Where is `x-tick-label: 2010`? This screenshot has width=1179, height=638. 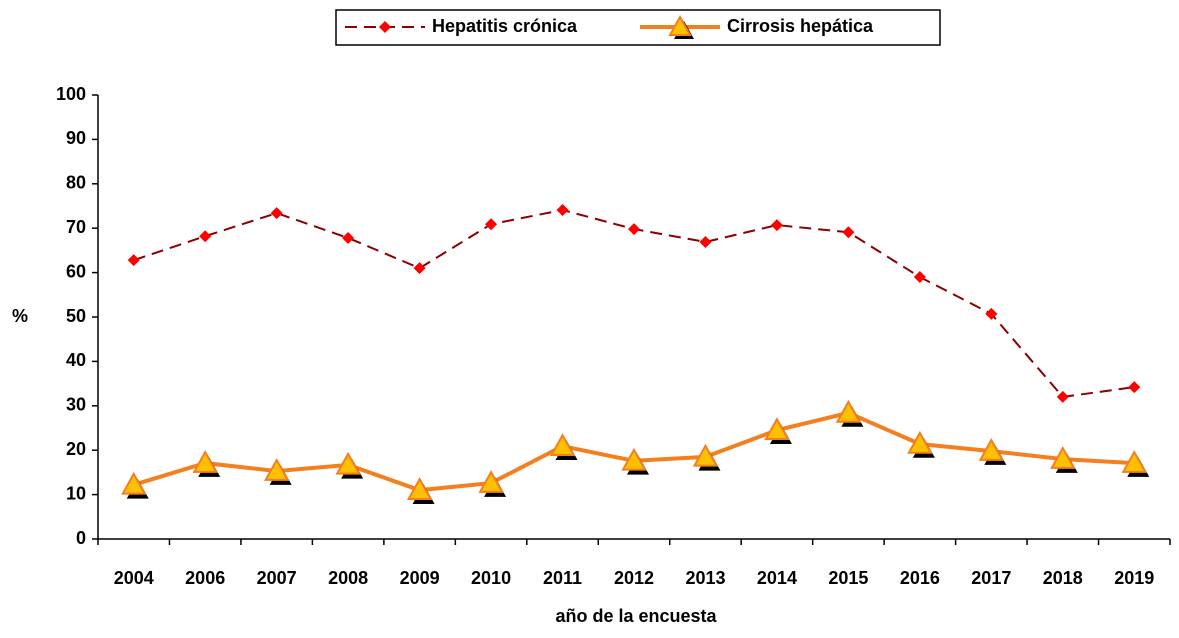 x-tick-label: 2010 is located at coordinates (491, 578).